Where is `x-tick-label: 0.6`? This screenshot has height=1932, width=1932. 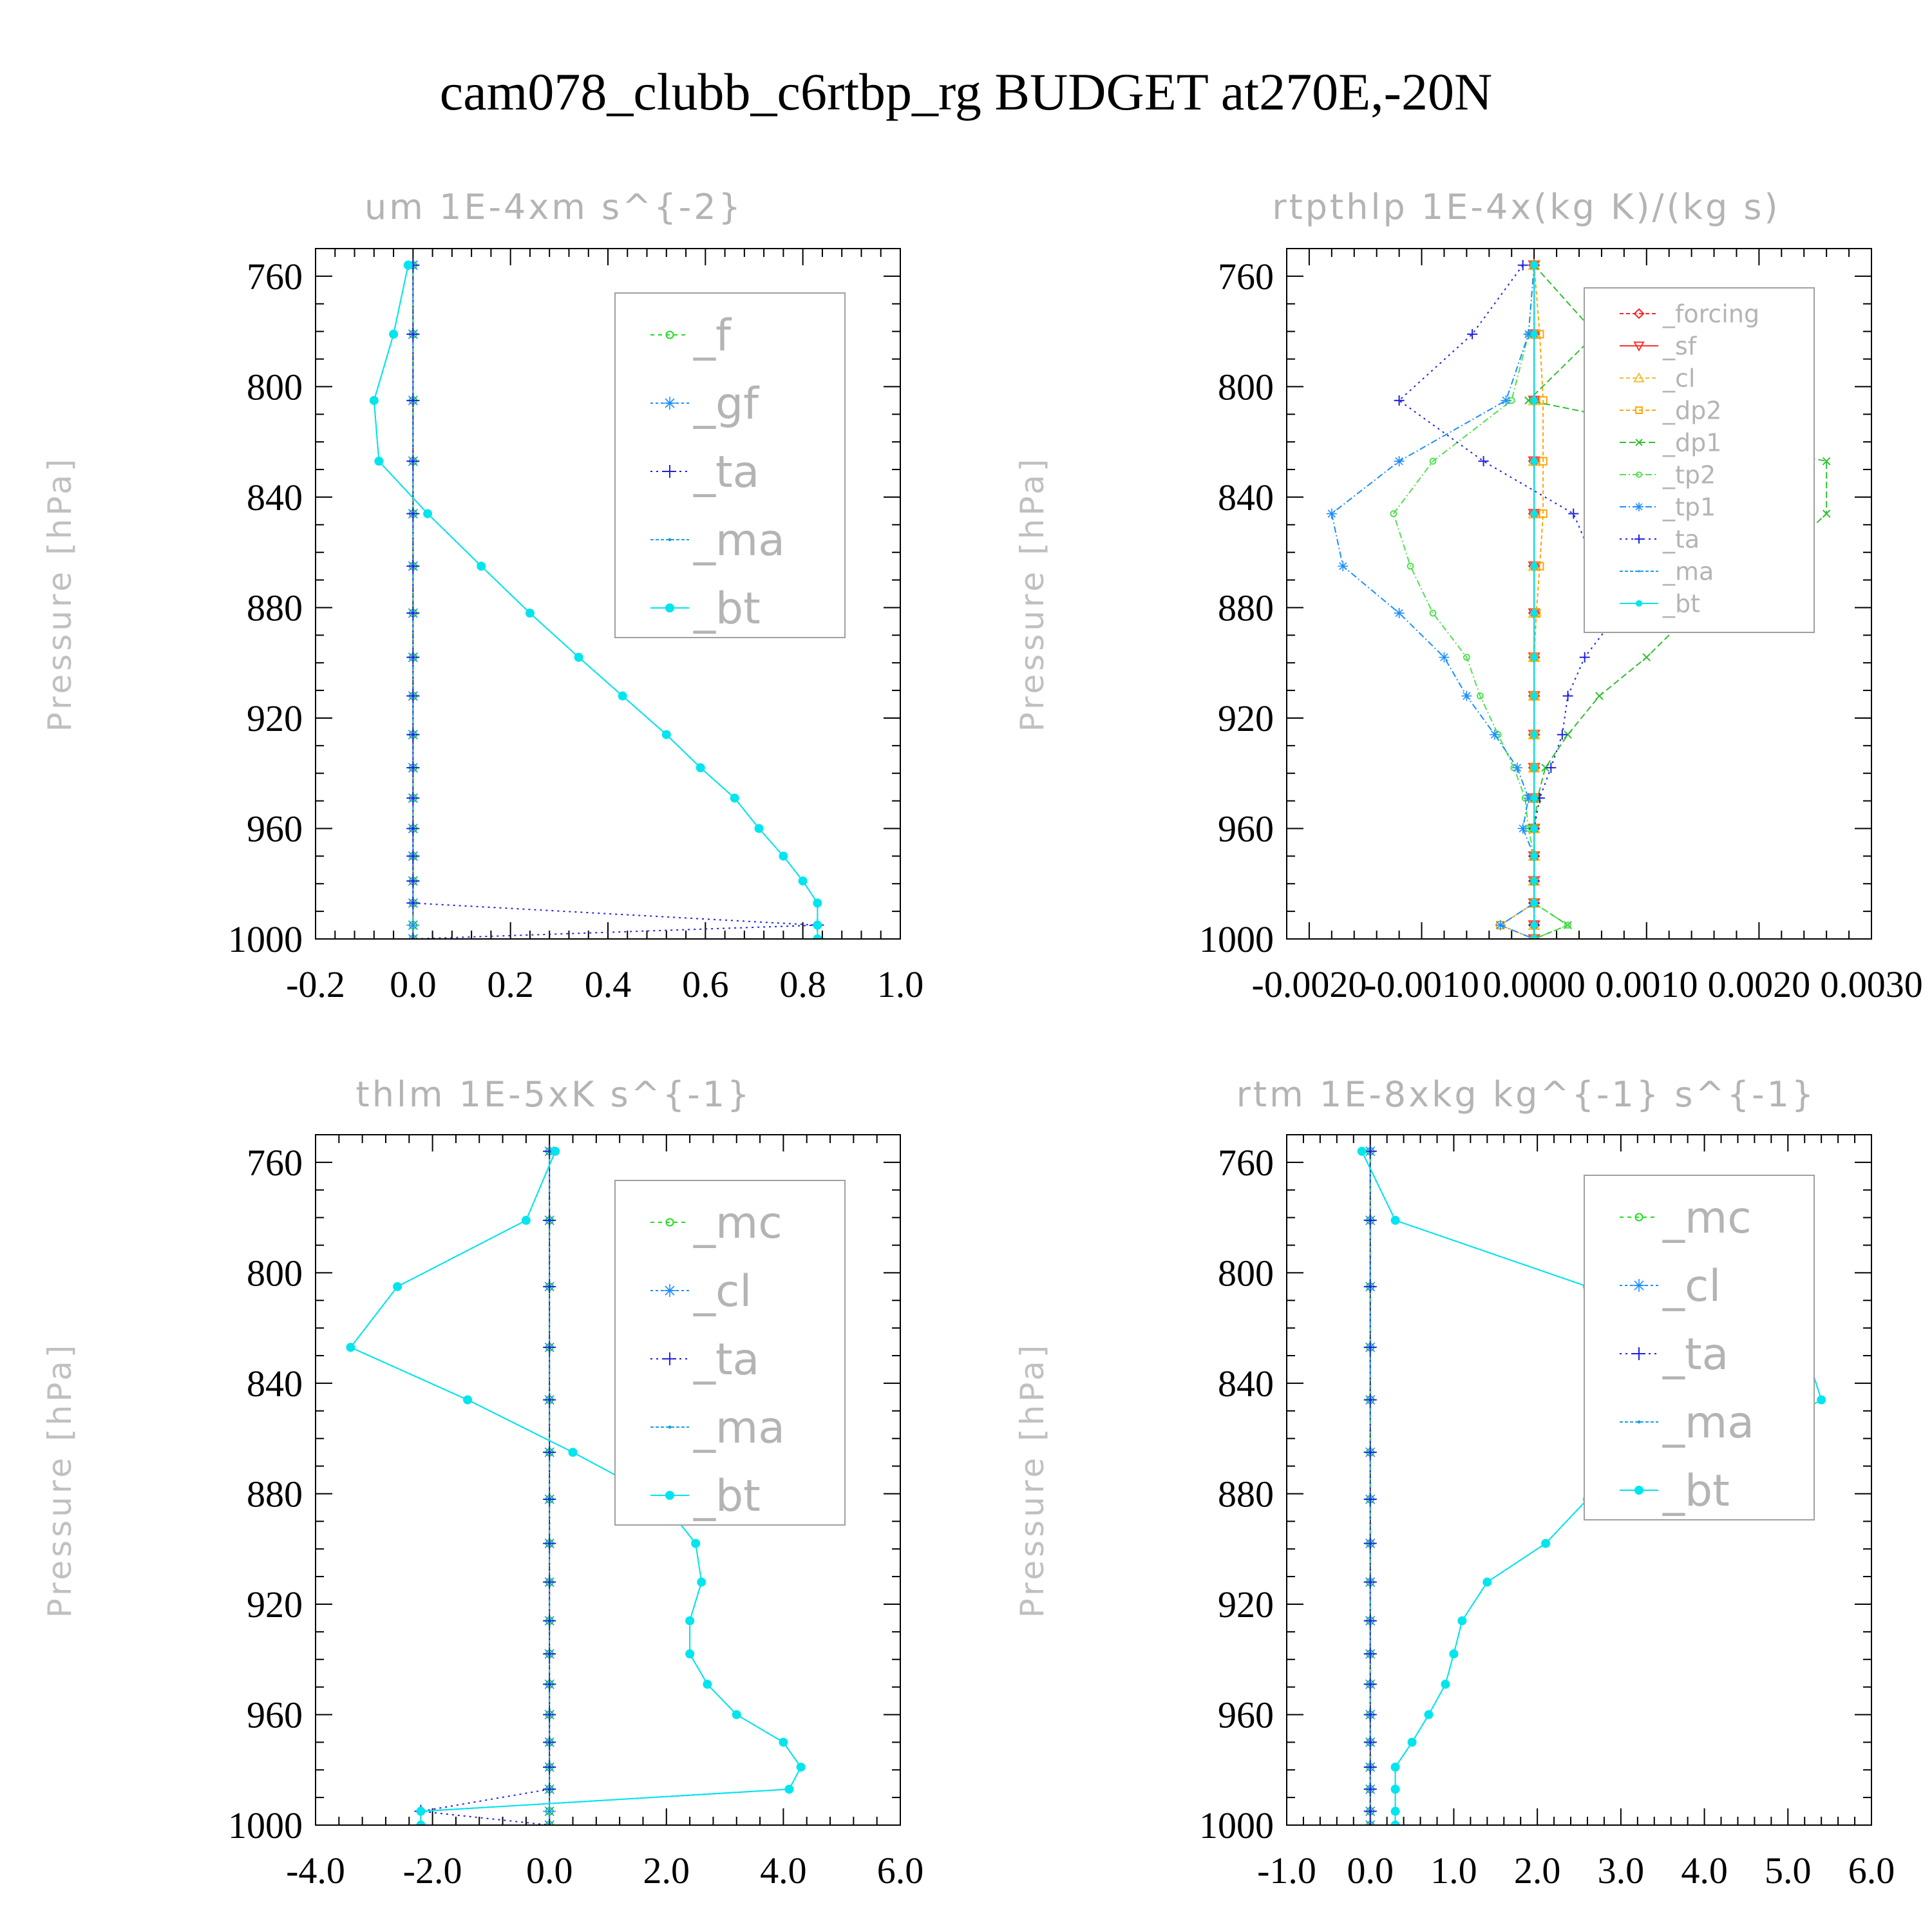 x-tick-label: 0.6 is located at coordinates (706, 984).